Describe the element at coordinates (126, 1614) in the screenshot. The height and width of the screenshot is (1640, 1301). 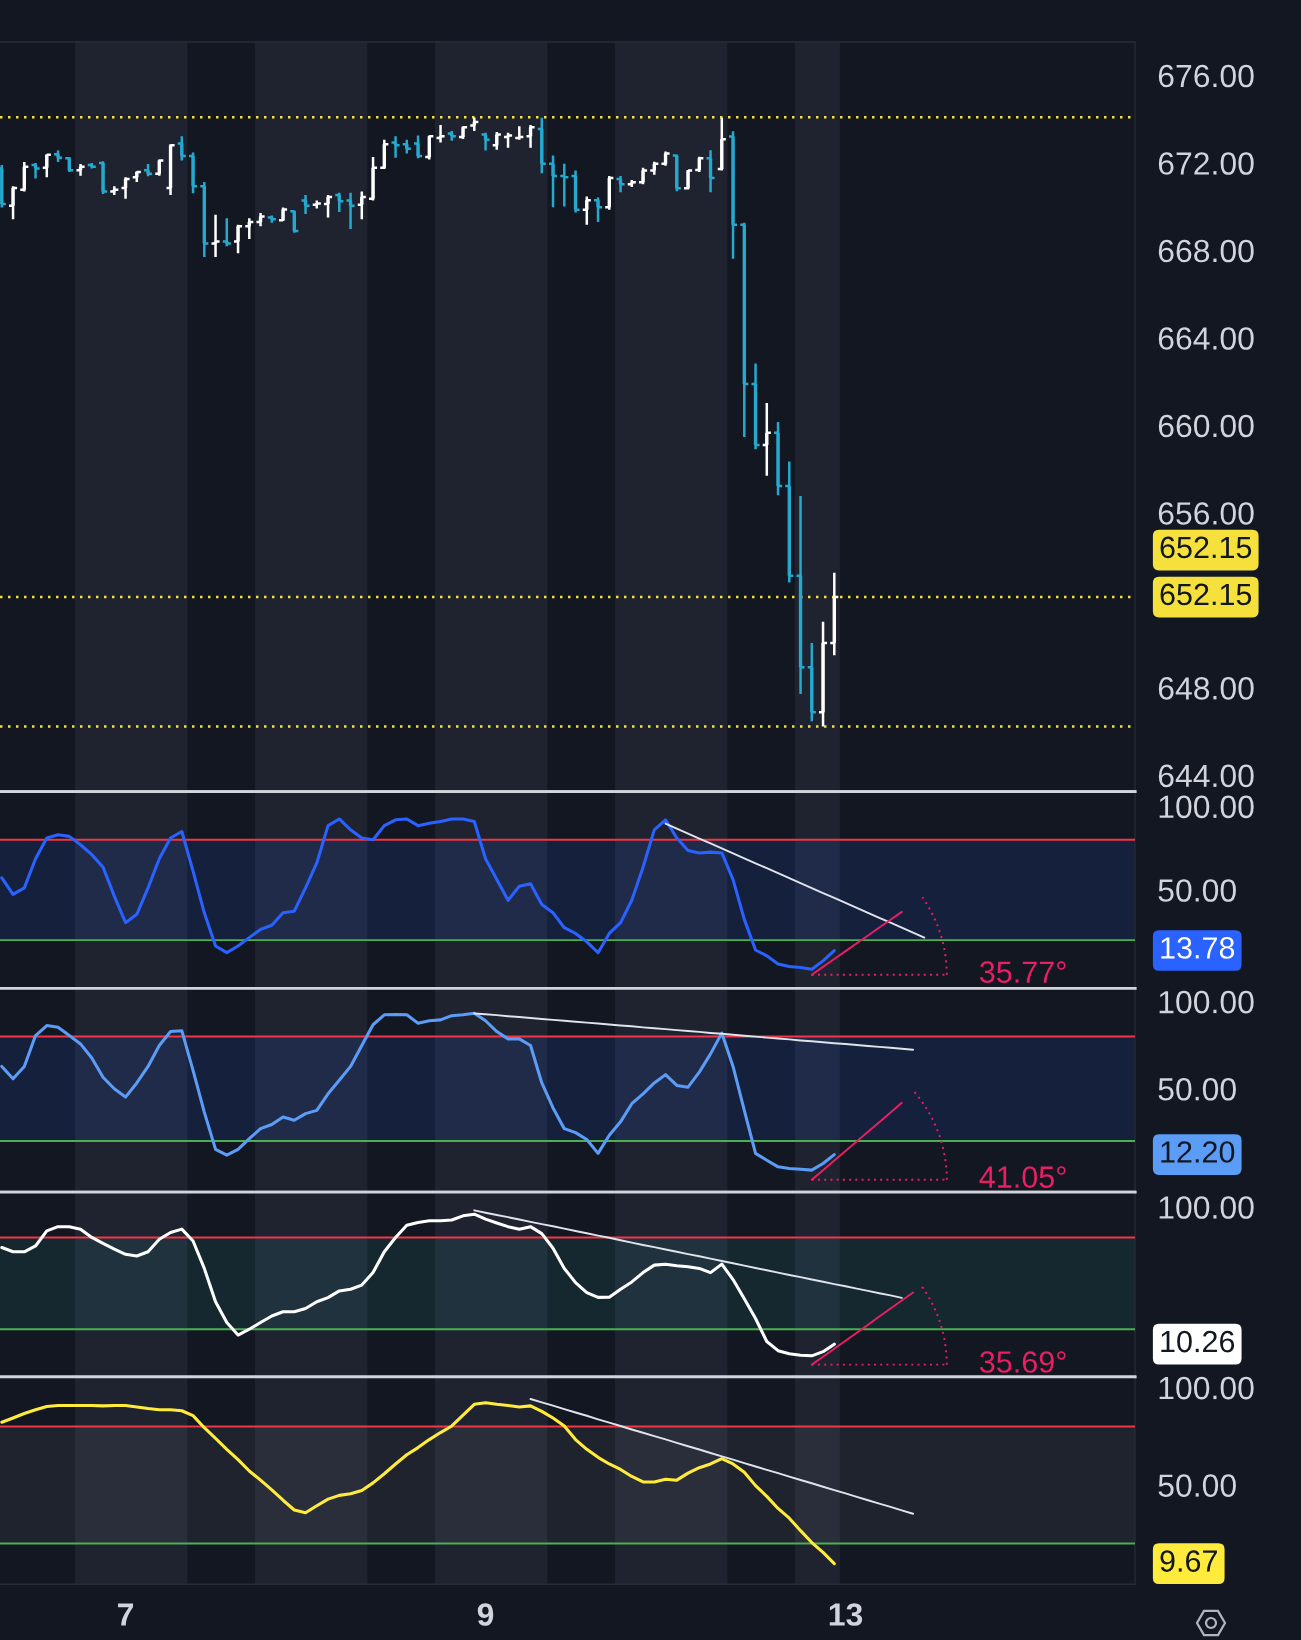
I see `x-tick-label: 7` at that location.